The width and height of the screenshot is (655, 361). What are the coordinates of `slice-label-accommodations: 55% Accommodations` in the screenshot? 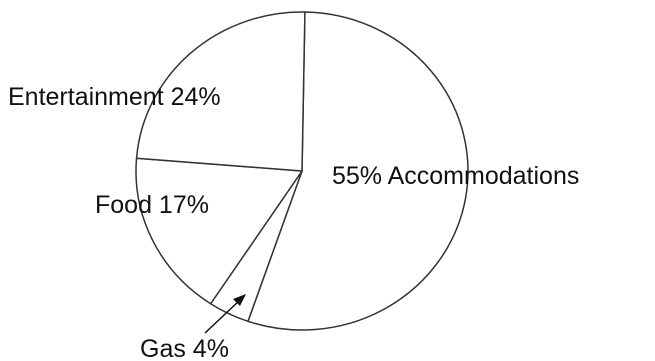 It's located at (455, 176).